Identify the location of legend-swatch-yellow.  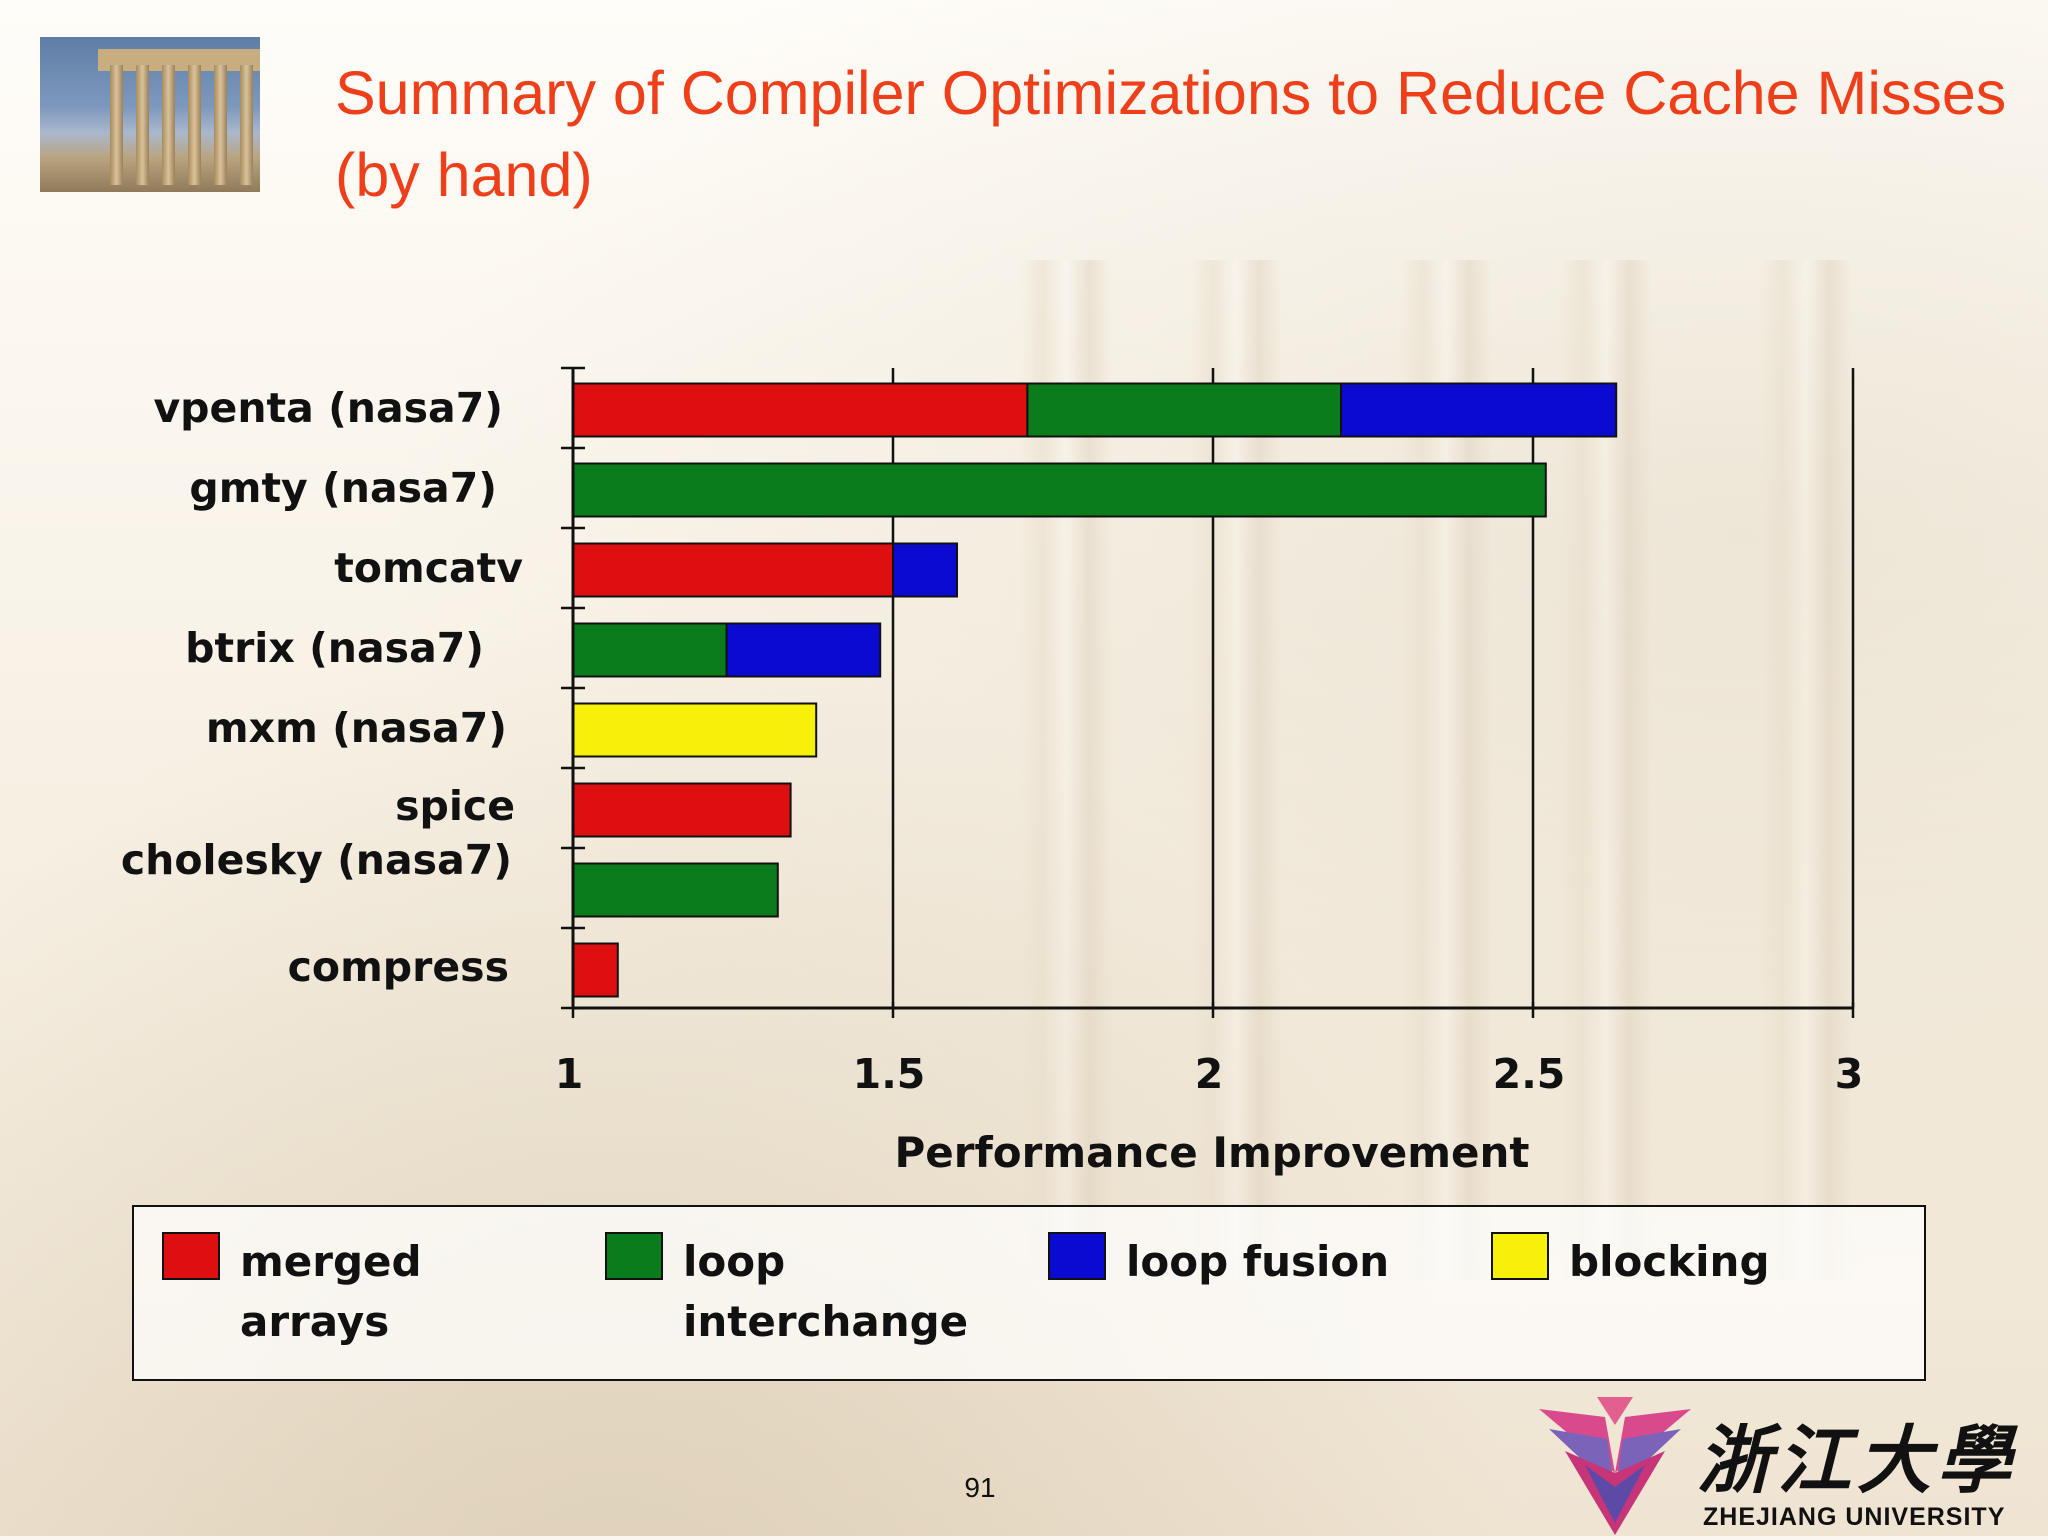
(1520, 1256).